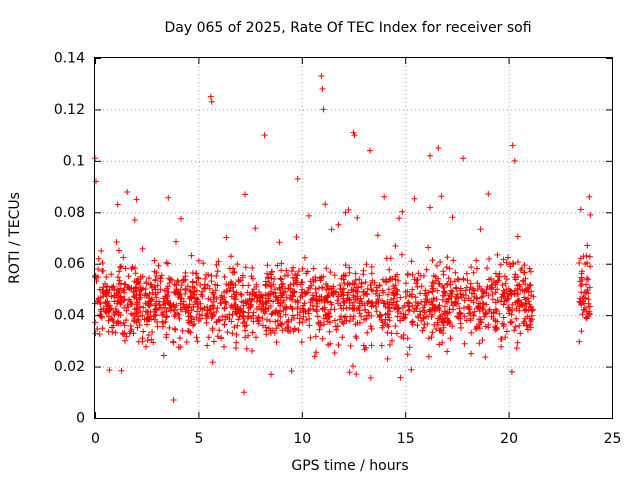 This screenshot has width=640, height=480. What do you see at coordinates (74, 161) in the screenshot?
I see `y-tick-label: 0.1` at bounding box center [74, 161].